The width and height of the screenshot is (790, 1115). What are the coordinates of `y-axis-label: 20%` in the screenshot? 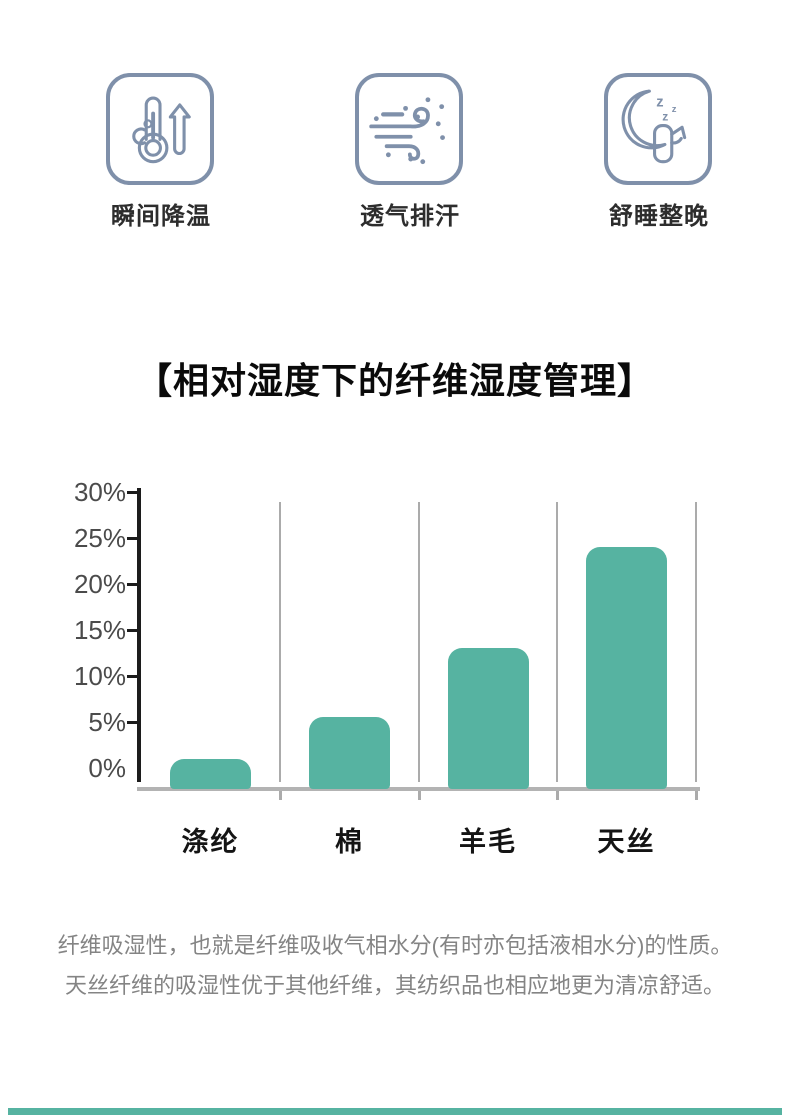 It's located at (99, 584).